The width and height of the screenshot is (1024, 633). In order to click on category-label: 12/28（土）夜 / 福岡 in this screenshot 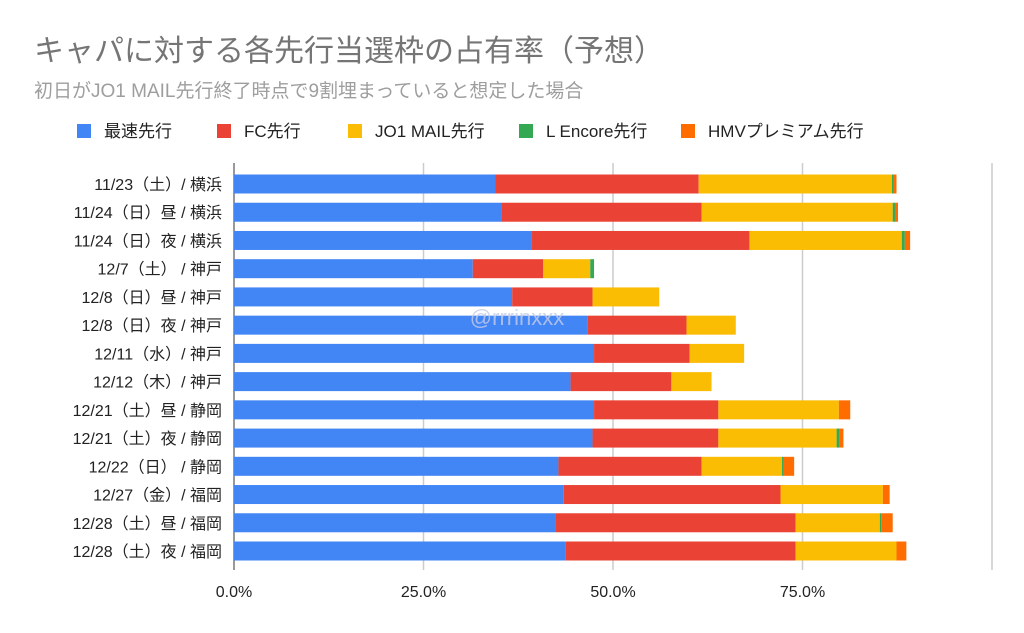, I will do `click(147, 552)`.